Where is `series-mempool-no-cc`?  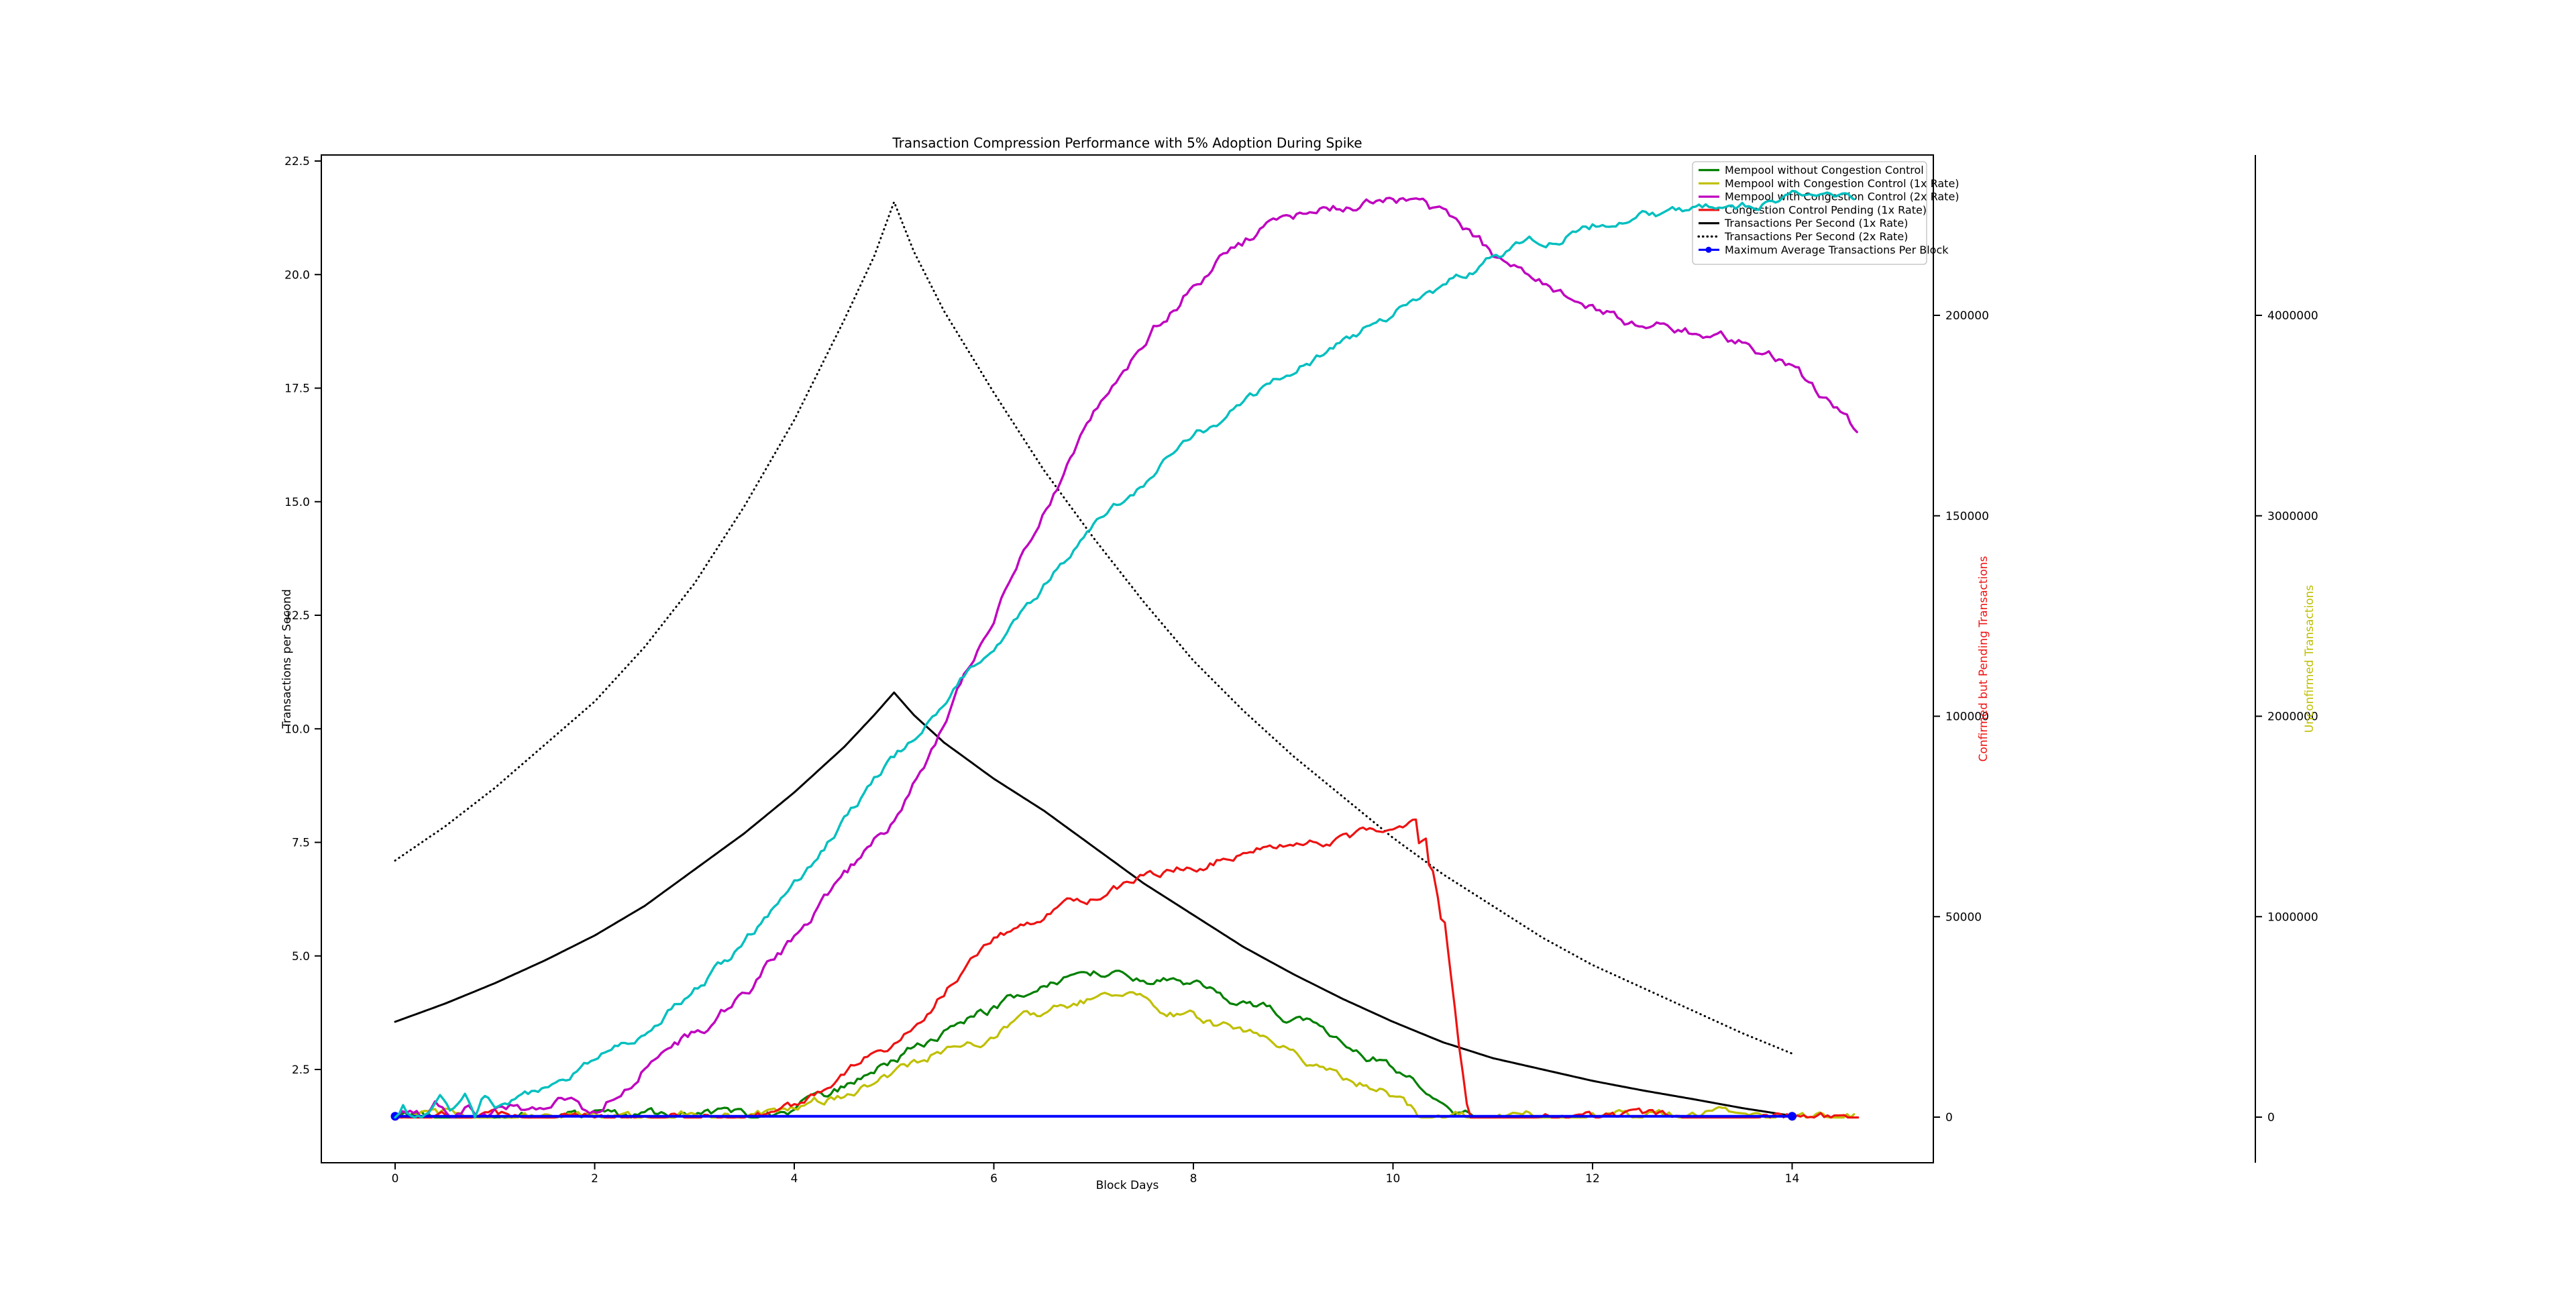 series-mempool-no-cc is located at coordinates (934, 1044).